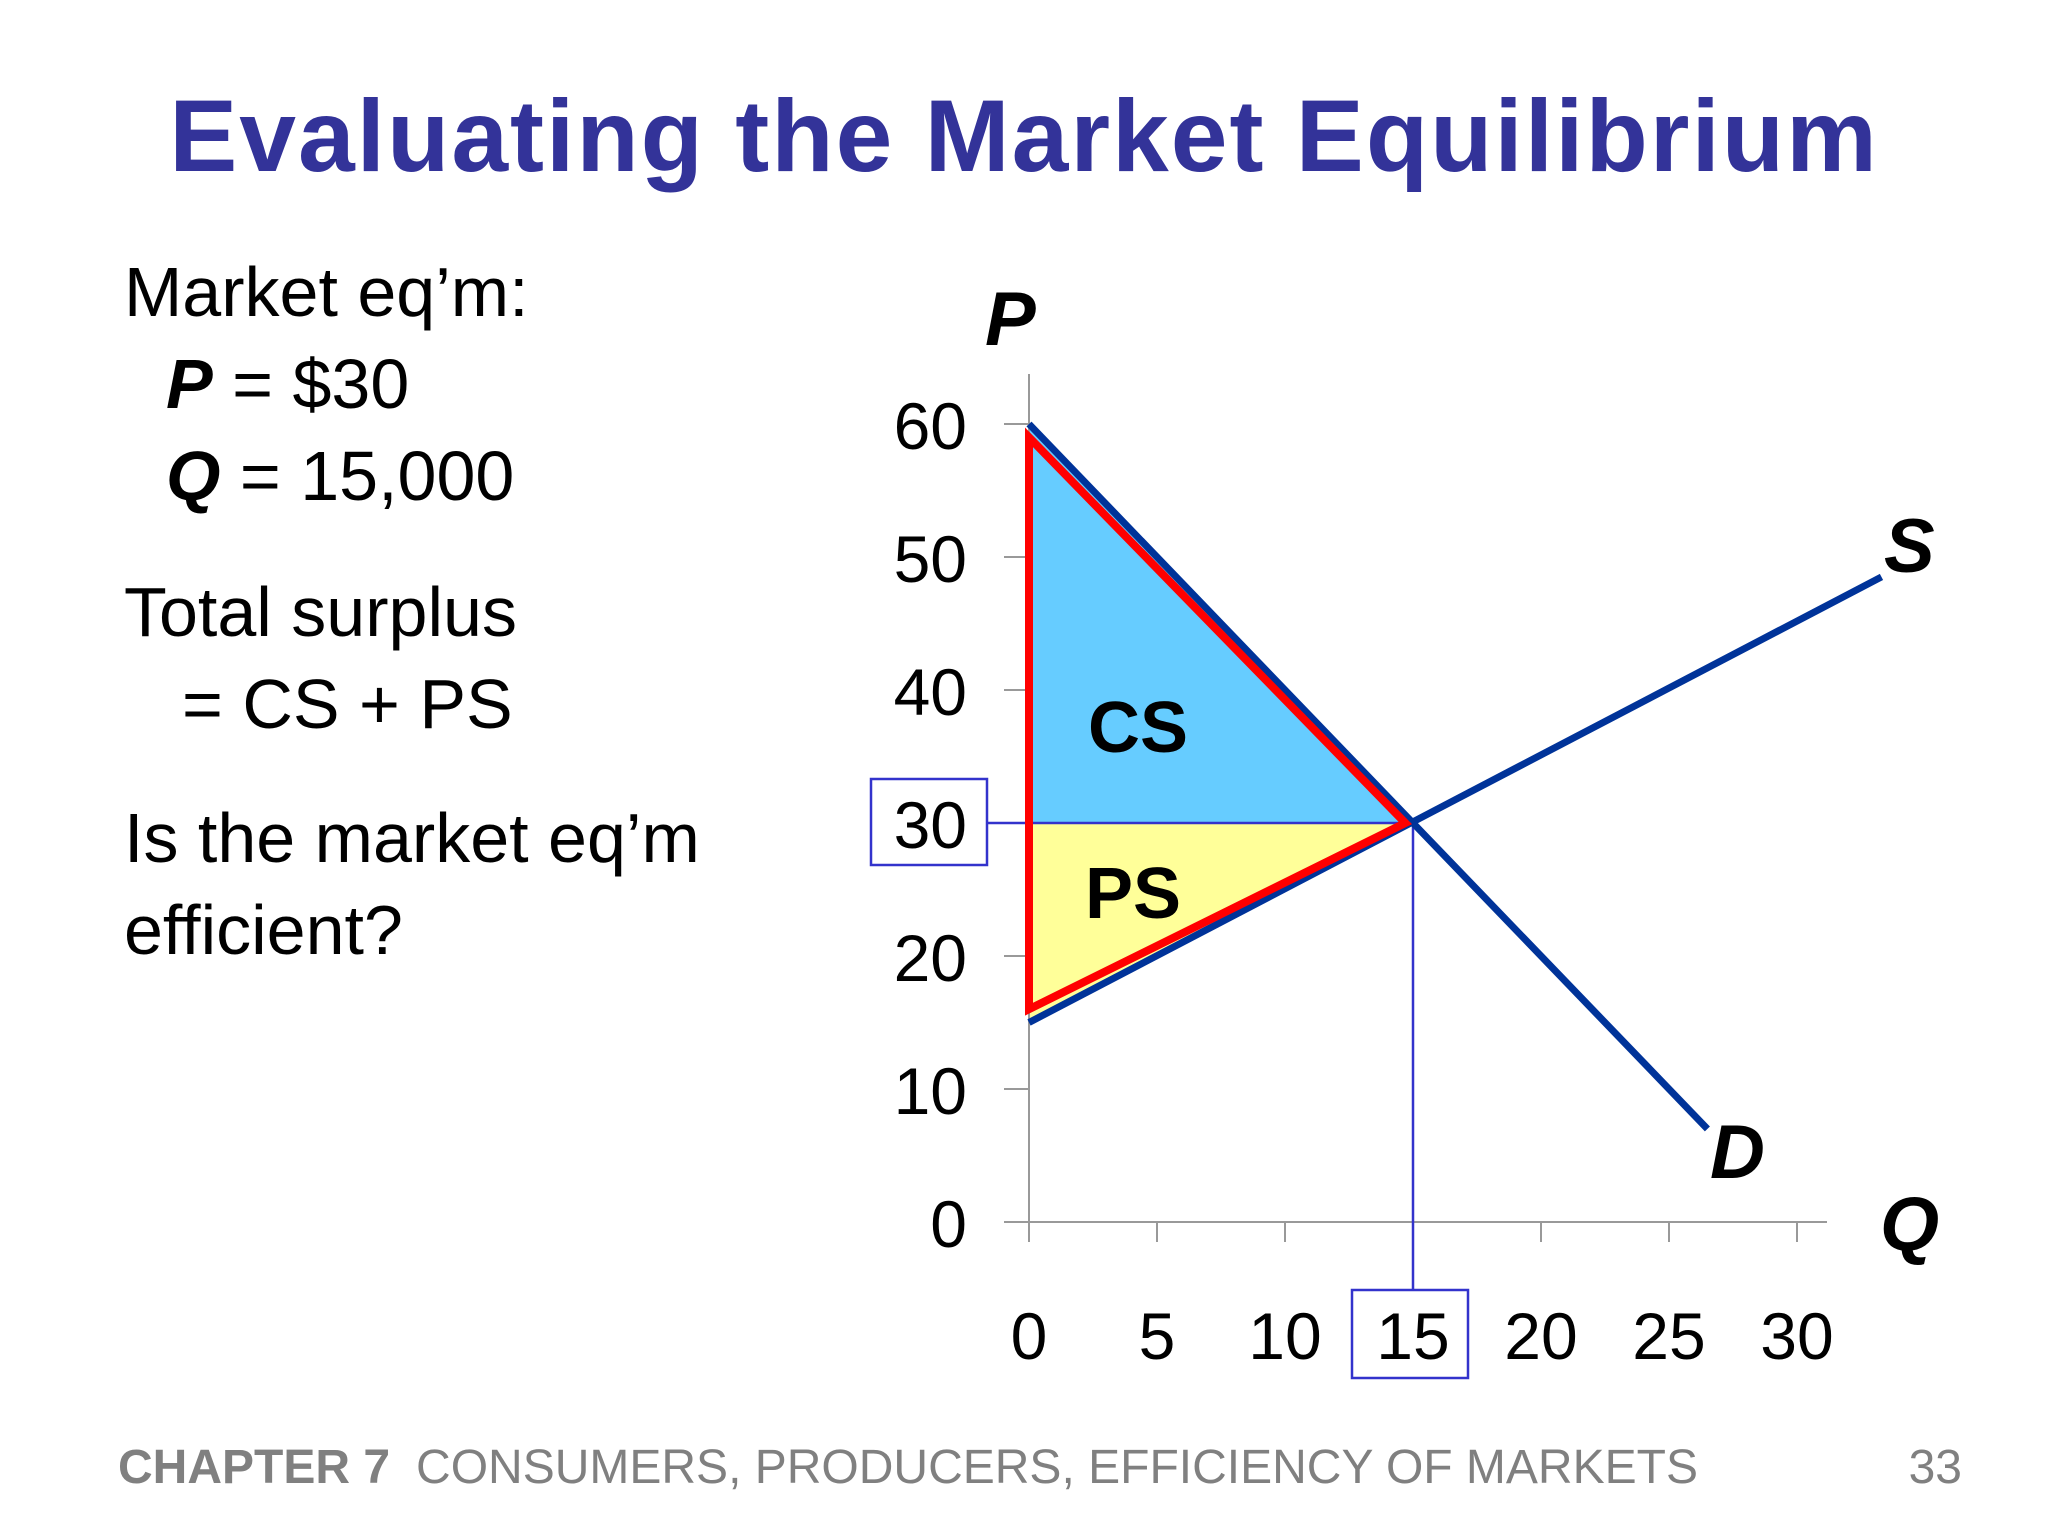  I want to click on quantity-line: Q = 15,000, so click(326, 476).